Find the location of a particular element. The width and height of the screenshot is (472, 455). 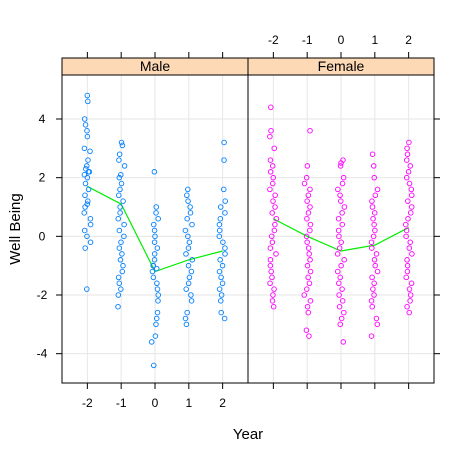

x-tick-label-bottom-0: 0 is located at coordinates (155, 403).